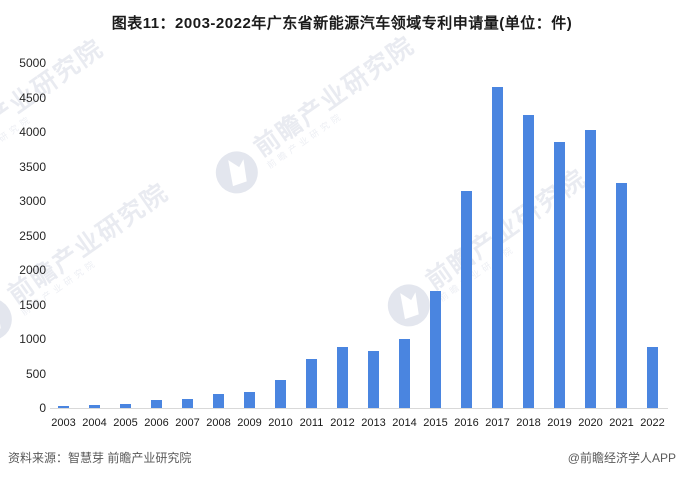 The height and width of the screenshot is (480, 684). I want to click on bar-2018, so click(528, 261).